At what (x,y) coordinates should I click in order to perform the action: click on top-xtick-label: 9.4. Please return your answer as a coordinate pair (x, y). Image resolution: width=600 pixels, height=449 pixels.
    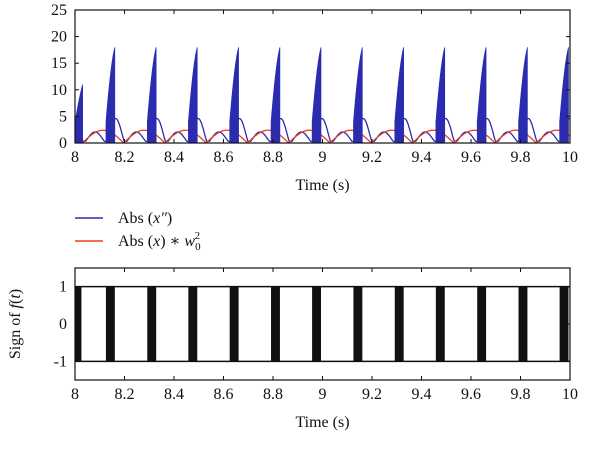
    Looking at the image, I should click on (422, 157).